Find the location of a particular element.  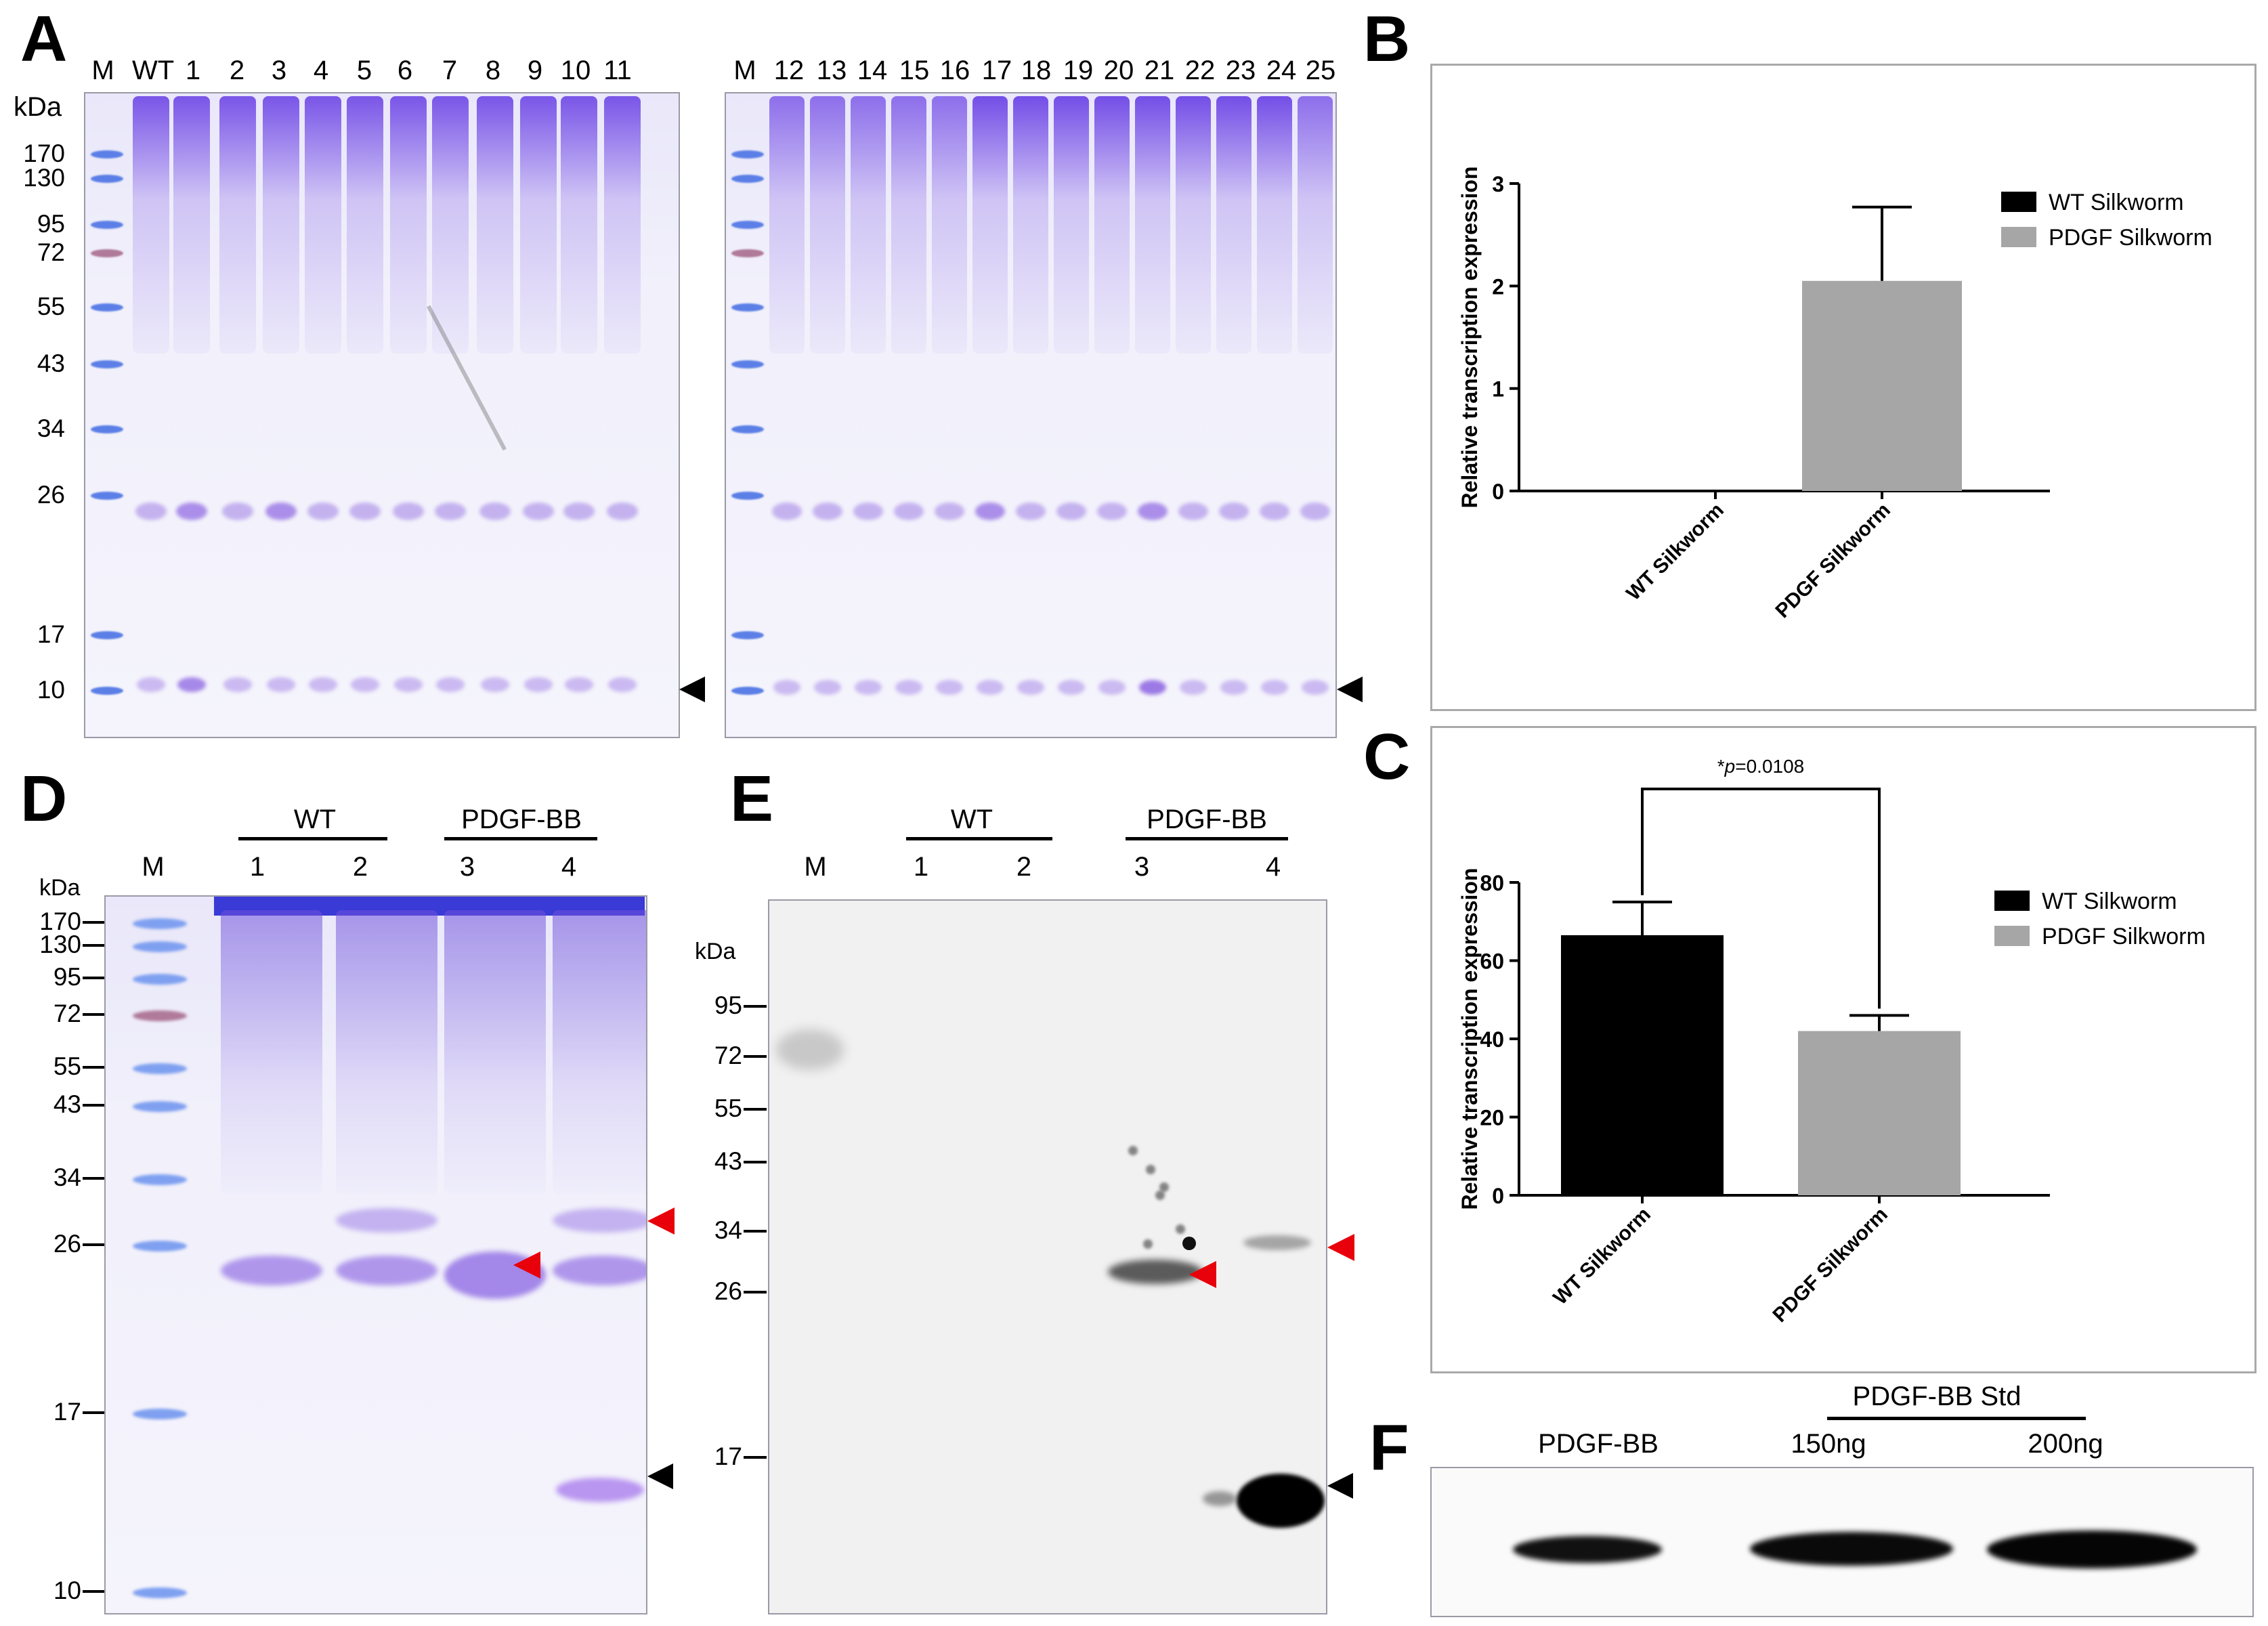

panel-a-left-lane: WT is located at coordinates (153, 70).